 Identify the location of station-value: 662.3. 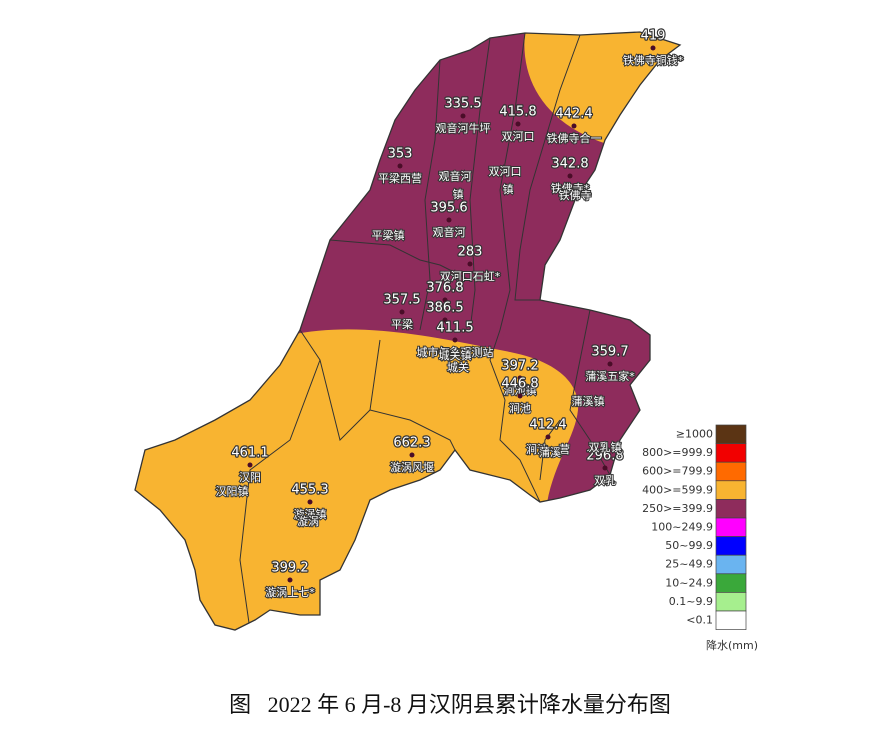
(411, 443).